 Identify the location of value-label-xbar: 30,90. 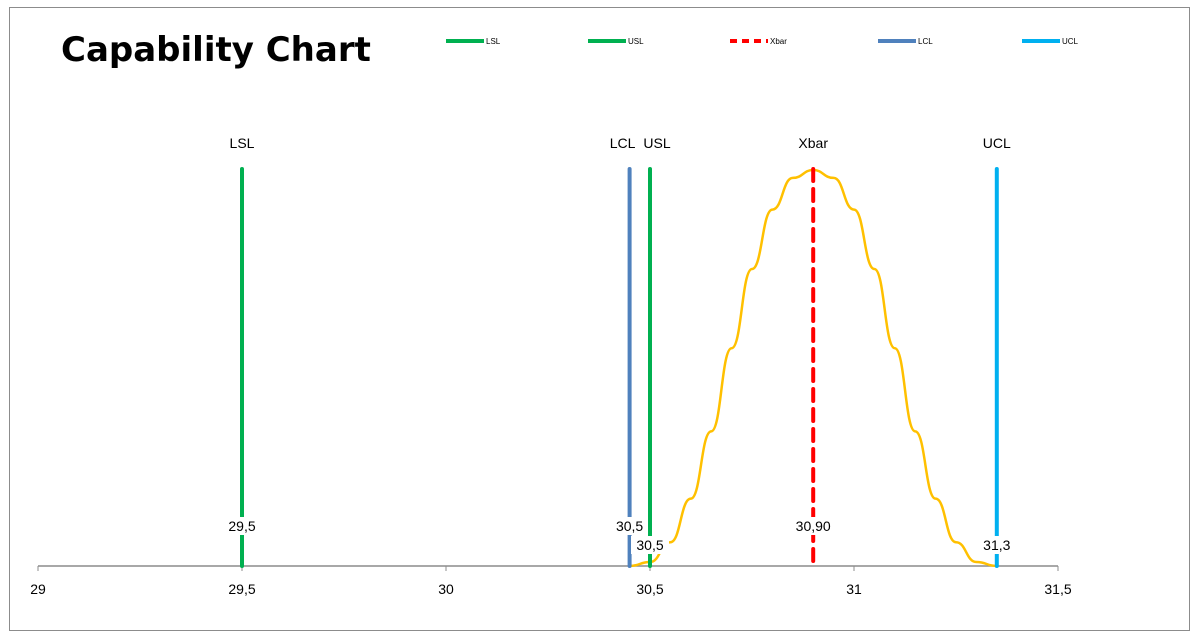
(813, 526).